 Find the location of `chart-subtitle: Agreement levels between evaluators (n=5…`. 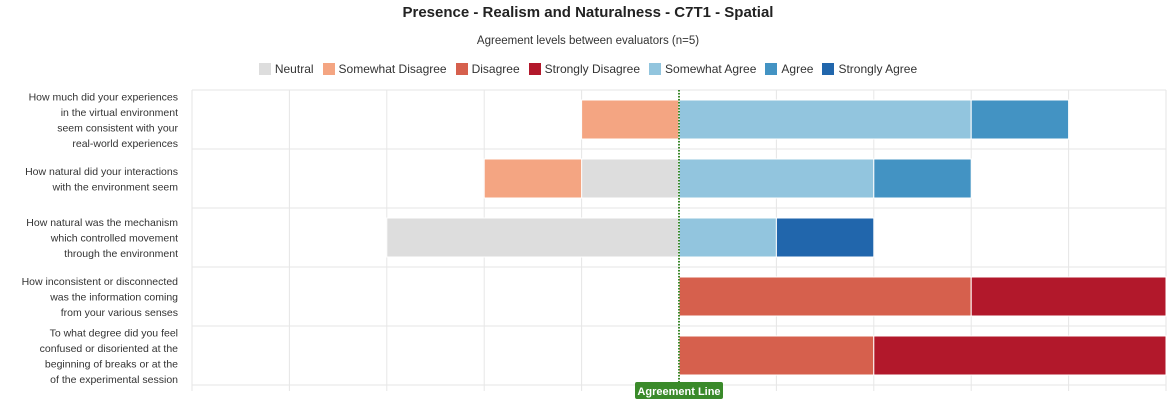

chart-subtitle: Agreement levels between evaluators (n=5… is located at coordinates (588, 41).